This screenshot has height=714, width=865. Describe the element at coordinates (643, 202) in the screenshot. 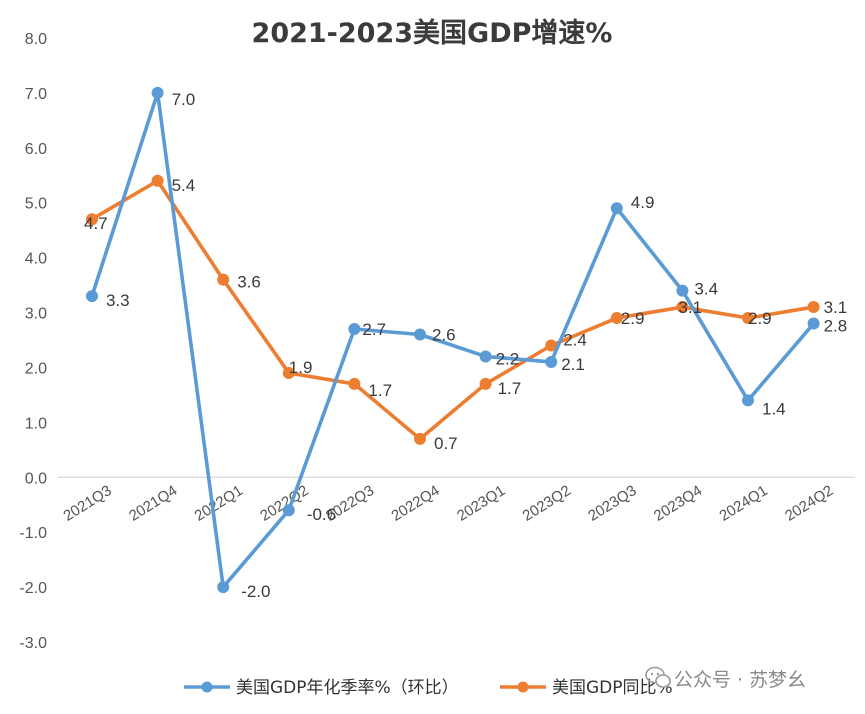

I see `series-0-label-8: 4.9` at that location.